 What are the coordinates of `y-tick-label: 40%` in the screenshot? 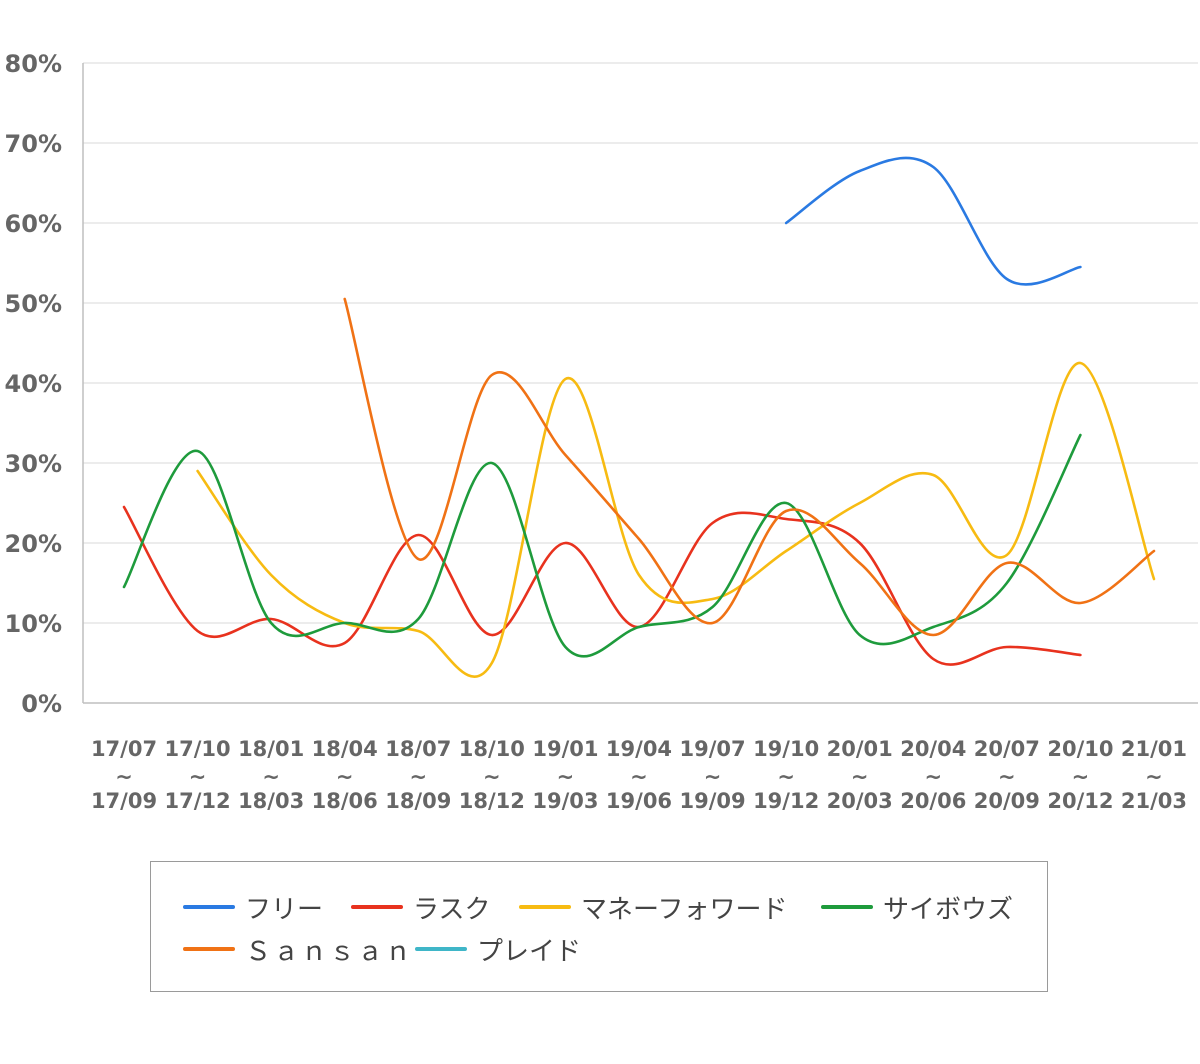 It's located at (33, 384).